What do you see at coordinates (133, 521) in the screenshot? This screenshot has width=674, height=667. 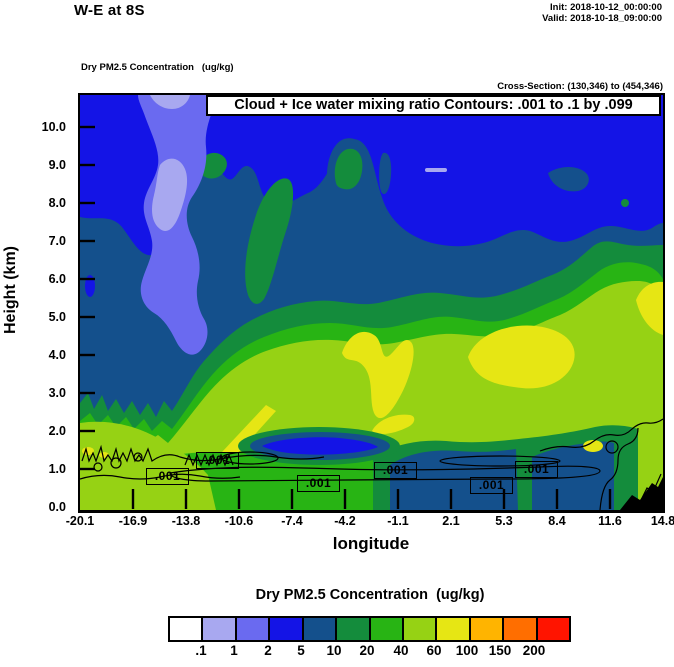 I see `x-tick-label: -16.9` at bounding box center [133, 521].